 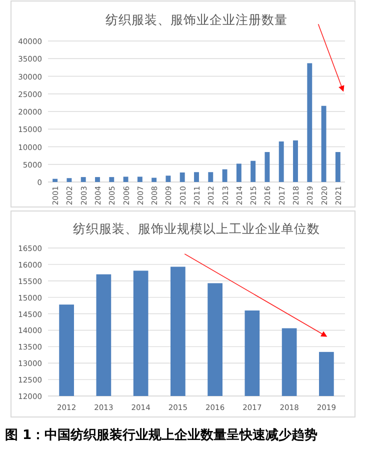 What do you see at coordinates (197, 19) in the screenshot?
I see `chart-title: 纺织服装、服饰业企业注册数量` at bounding box center [197, 19].